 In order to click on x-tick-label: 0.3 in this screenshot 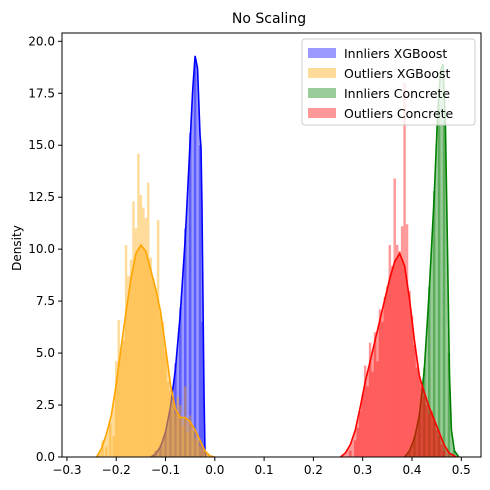, I will do `click(362, 470)`.